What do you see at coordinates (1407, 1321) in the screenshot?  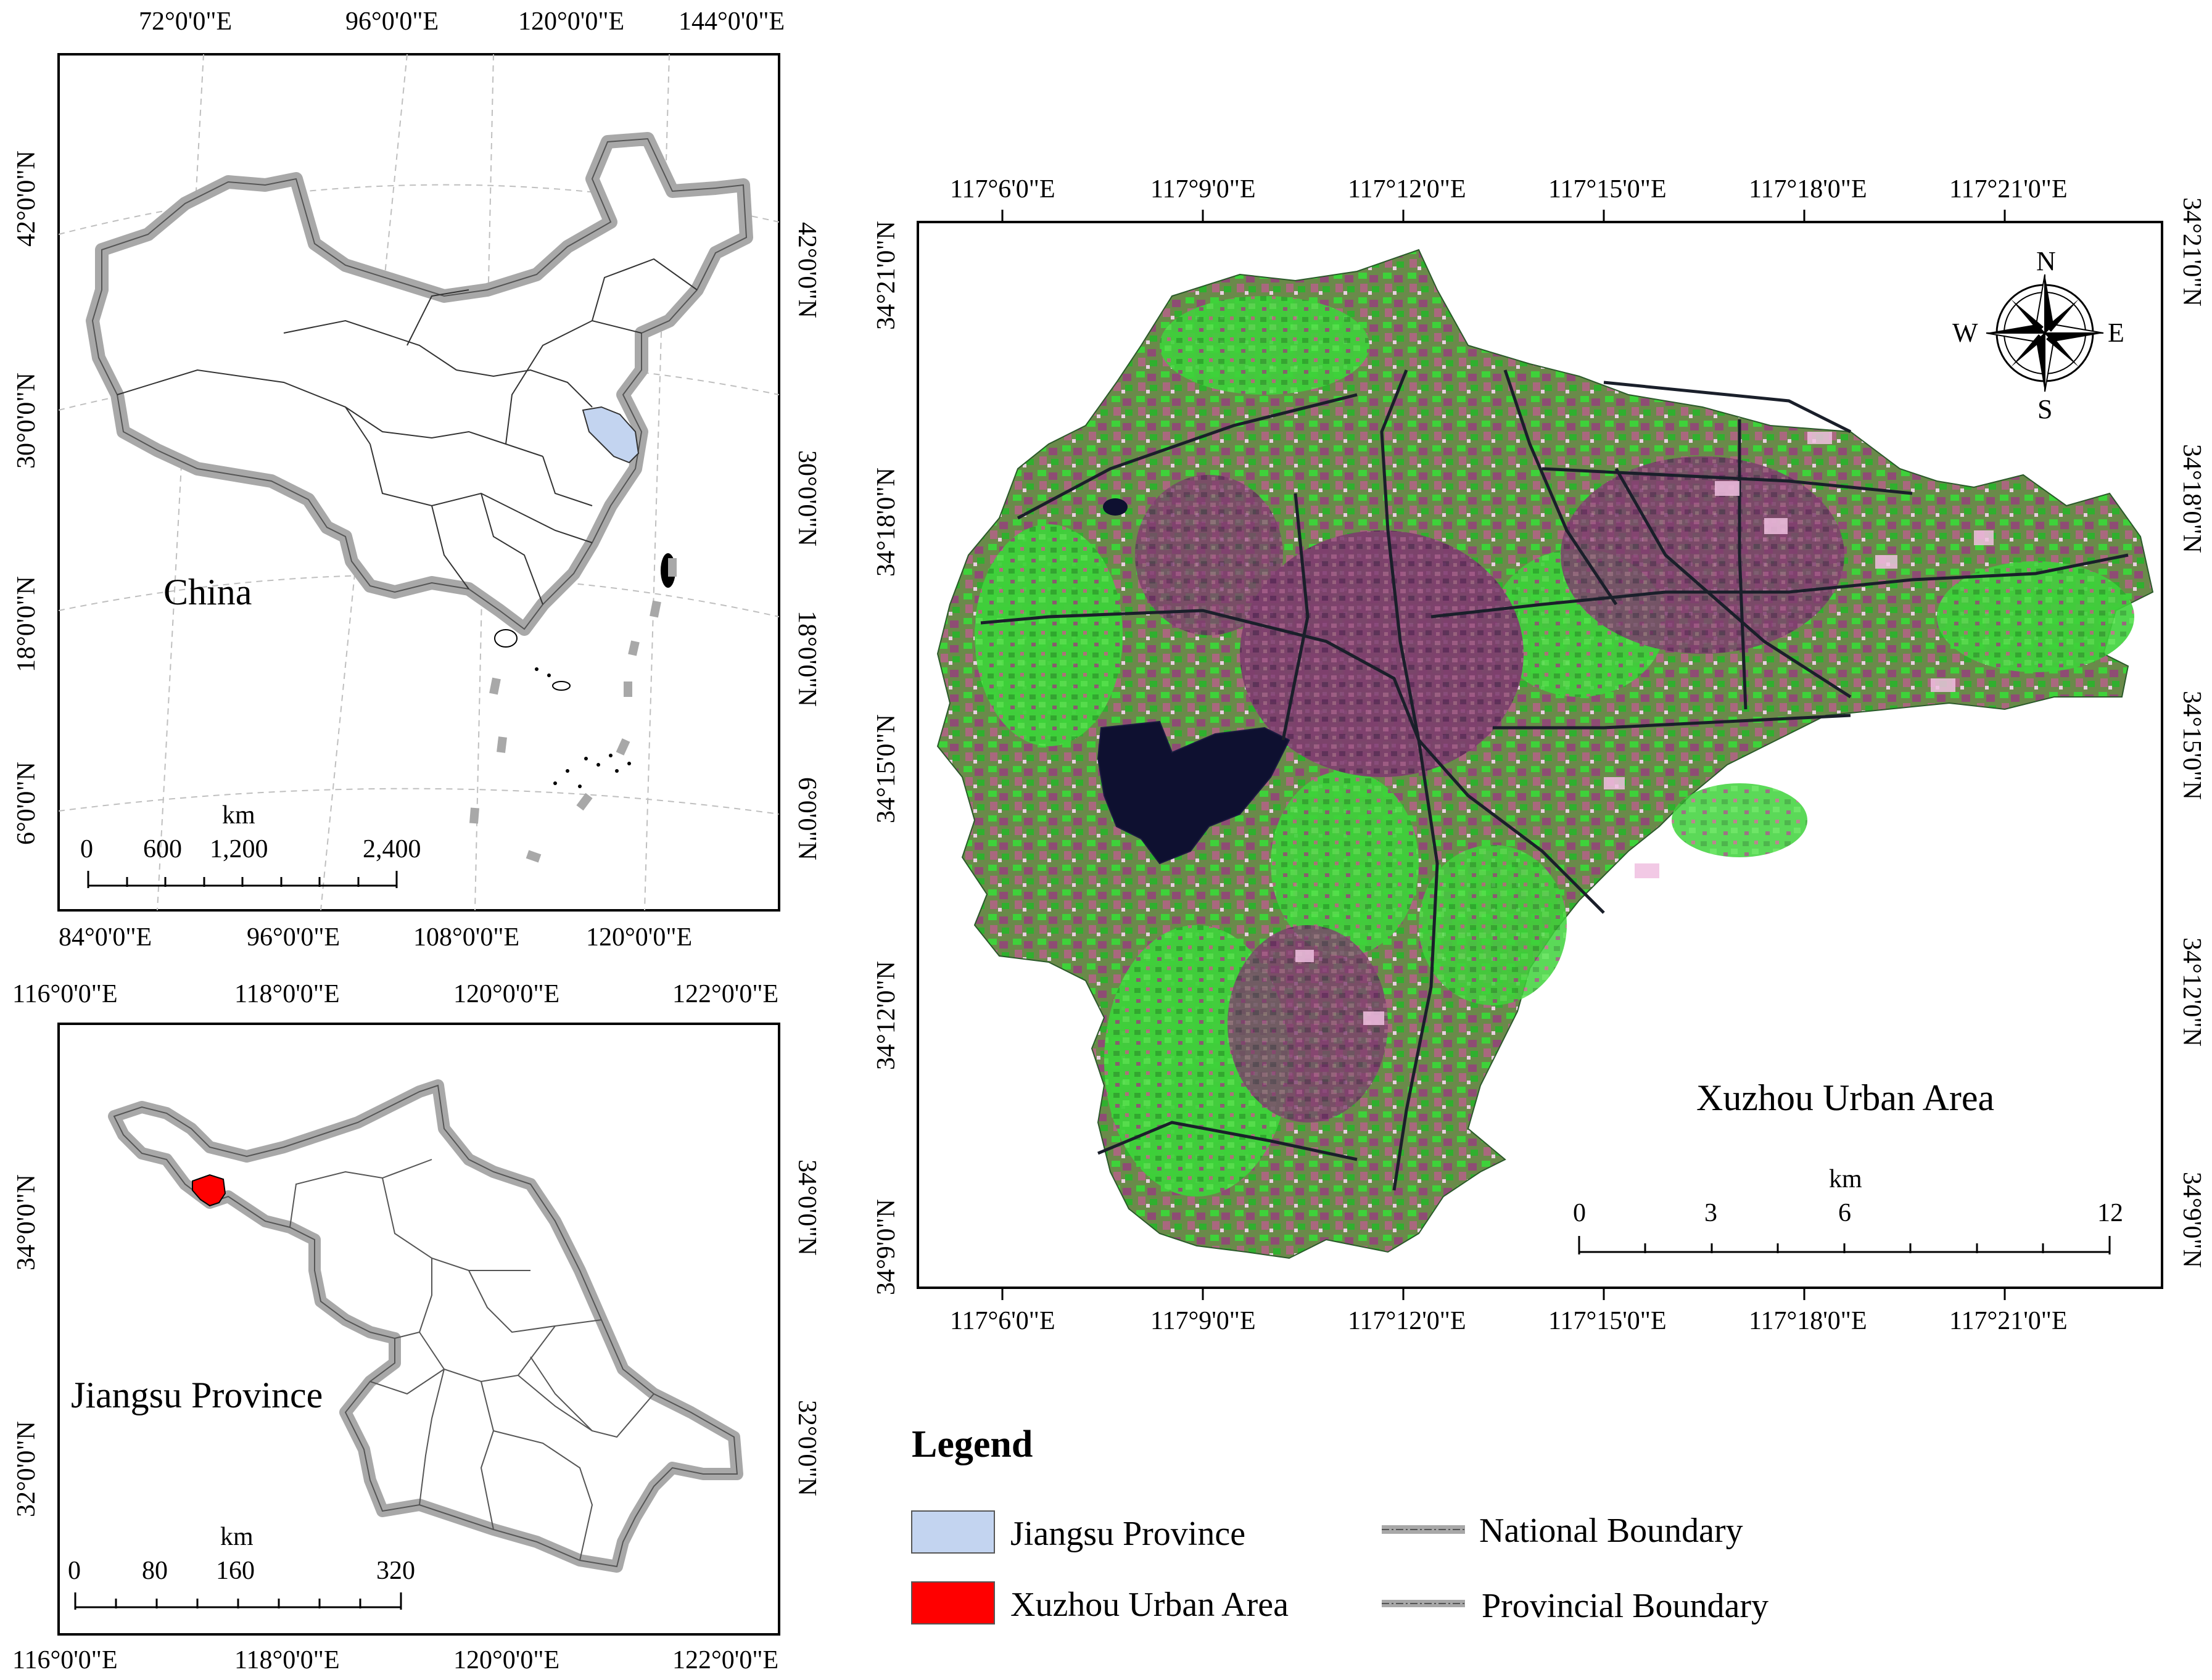 I see `xuzhou-bottom-tick: 117°12'0"E` at bounding box center [1407, 1321].